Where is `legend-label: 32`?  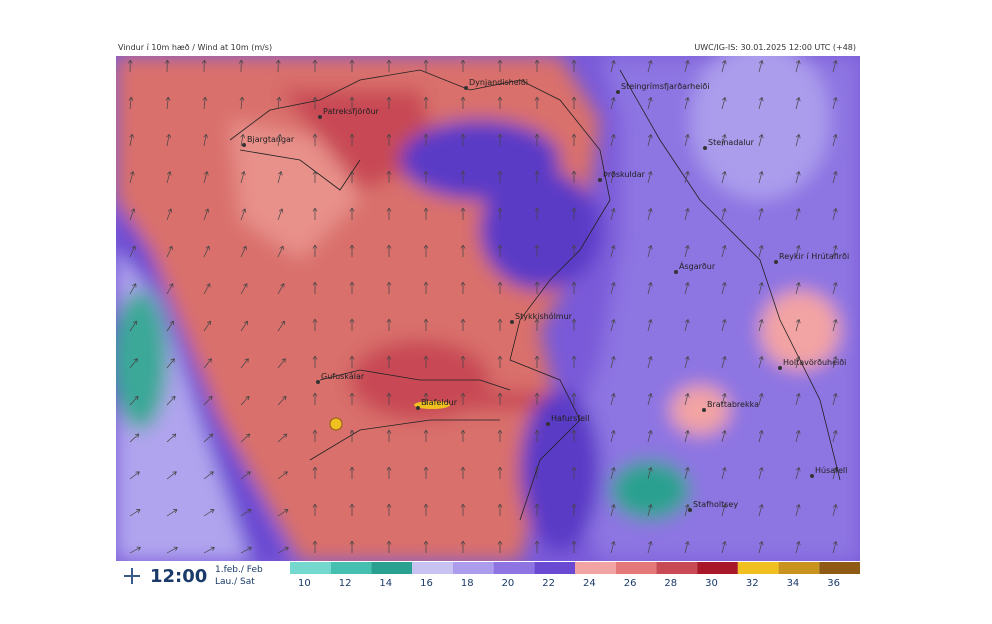
legend-label: 32 is located at coordinates (752, 583).